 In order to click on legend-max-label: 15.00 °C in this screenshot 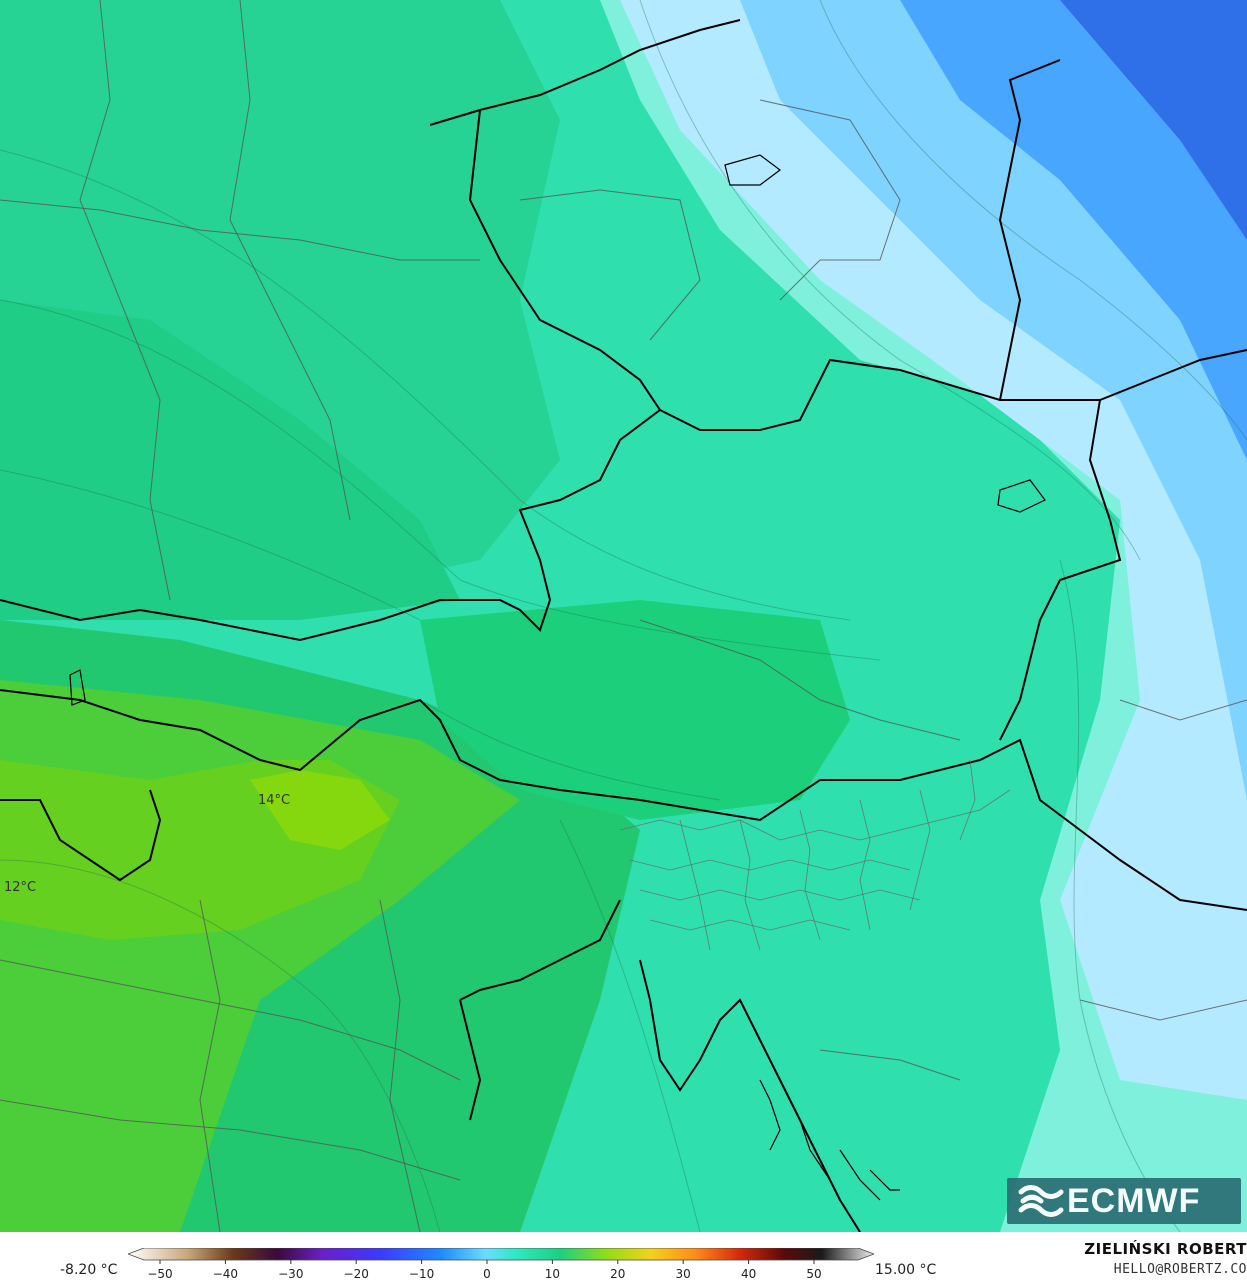, I will do `click(906, 1270)`.